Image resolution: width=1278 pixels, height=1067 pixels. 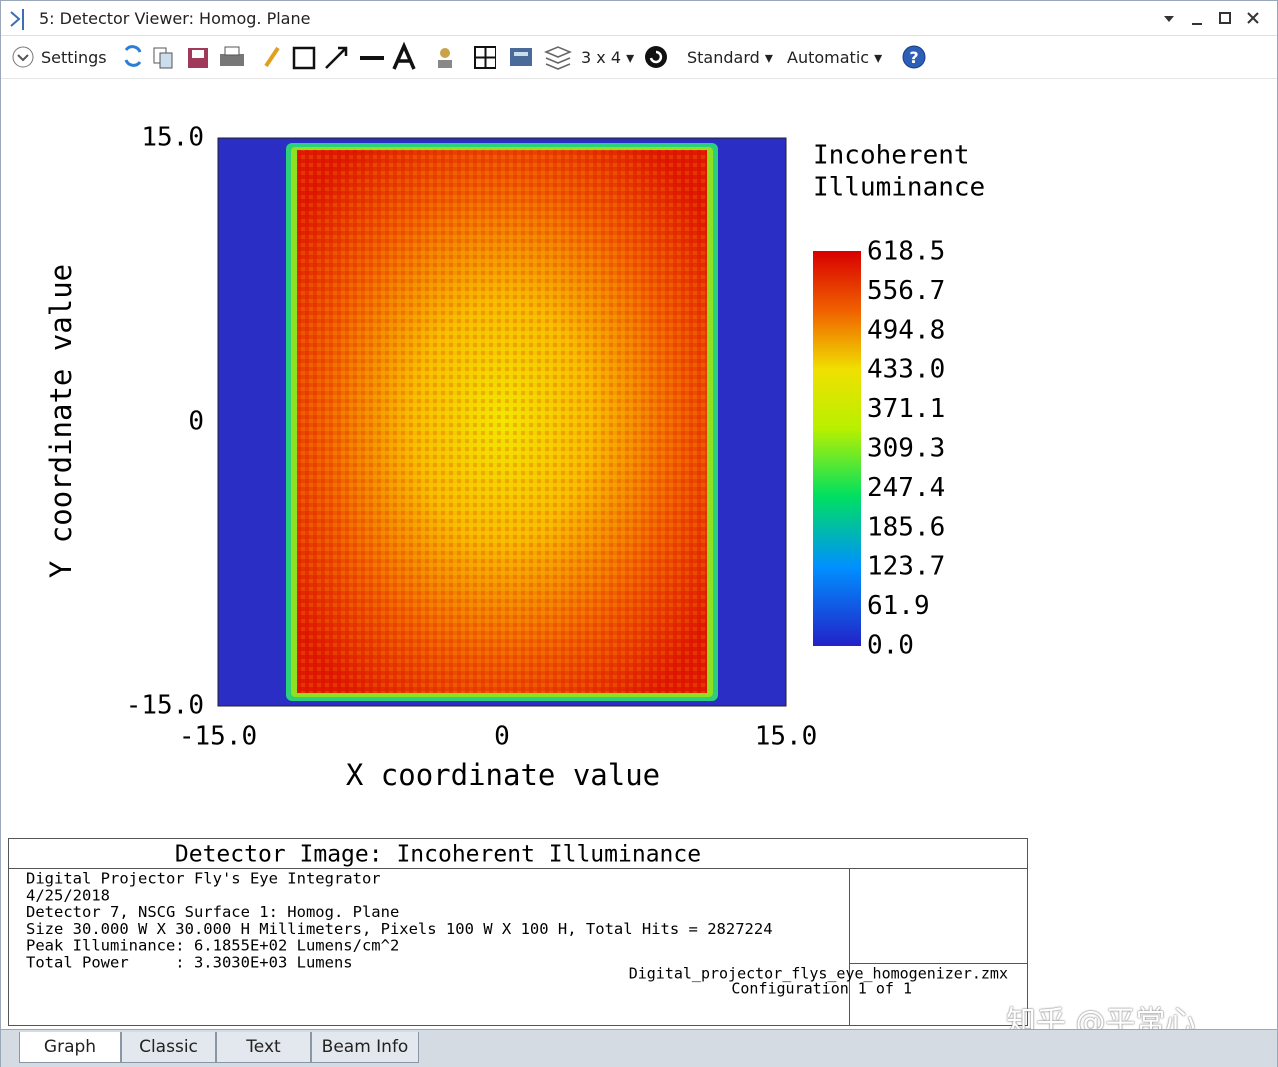 I want to click on display-value: Standard, so click(x=723, y=57).